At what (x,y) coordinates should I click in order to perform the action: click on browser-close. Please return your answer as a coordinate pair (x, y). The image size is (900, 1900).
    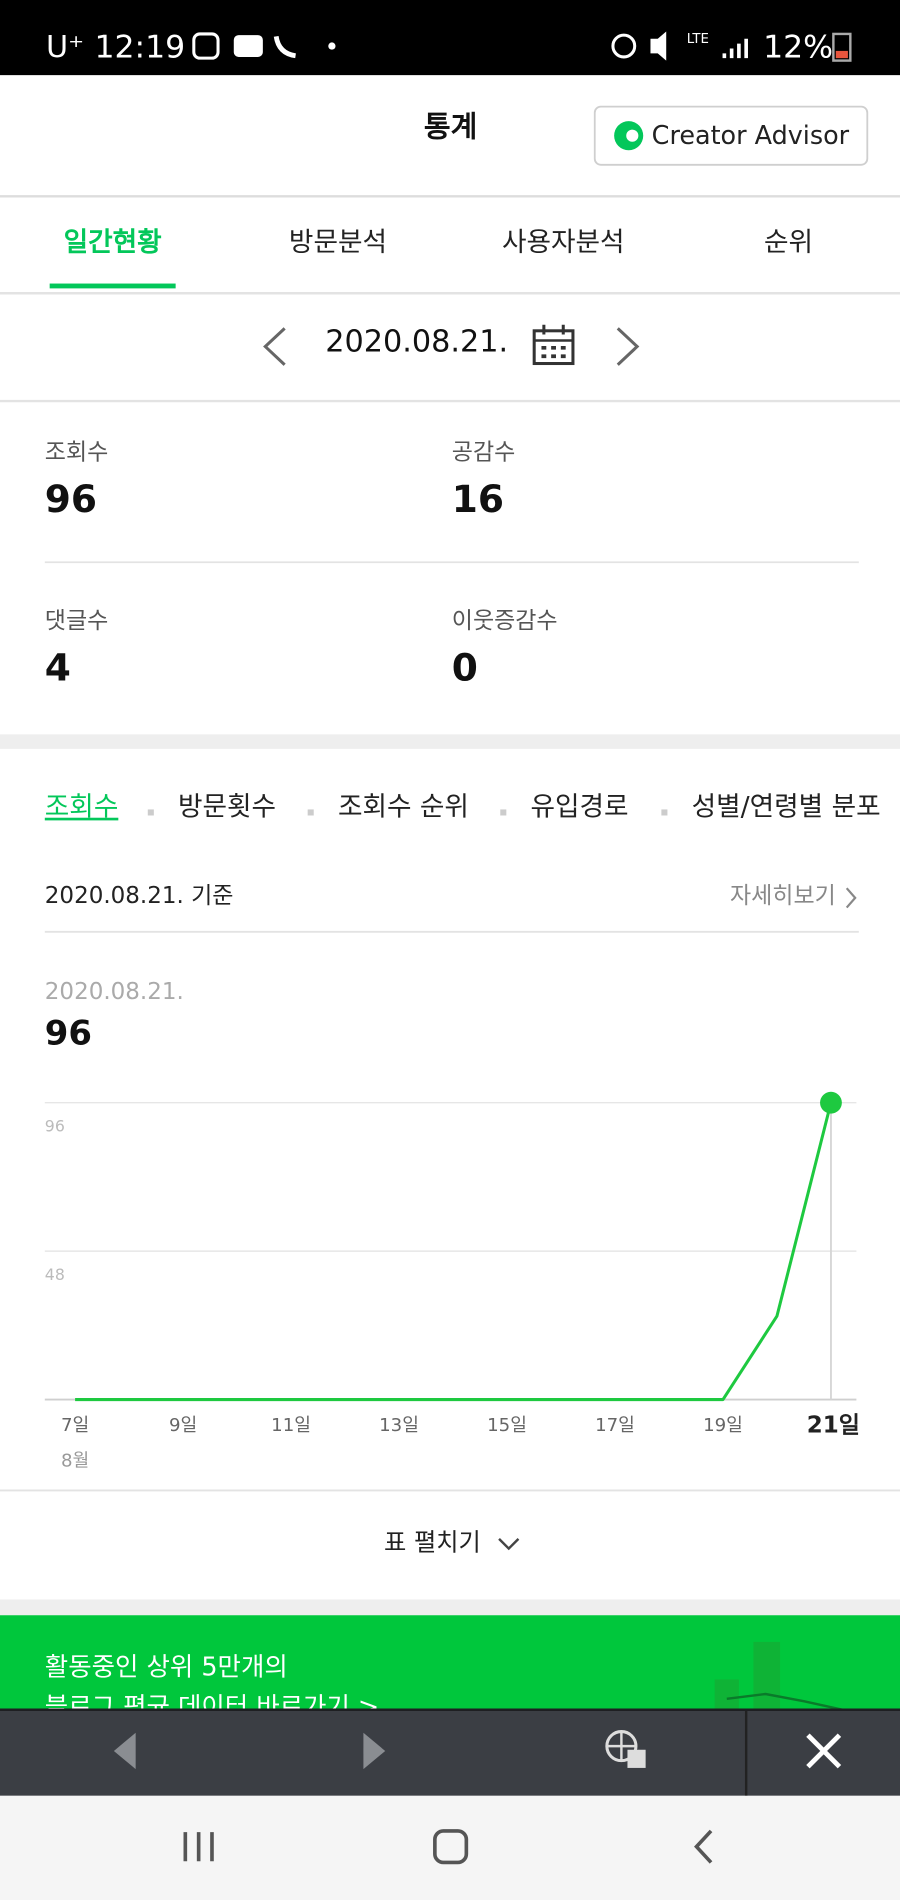
    Looking at the image, I should click on (824, 1751).